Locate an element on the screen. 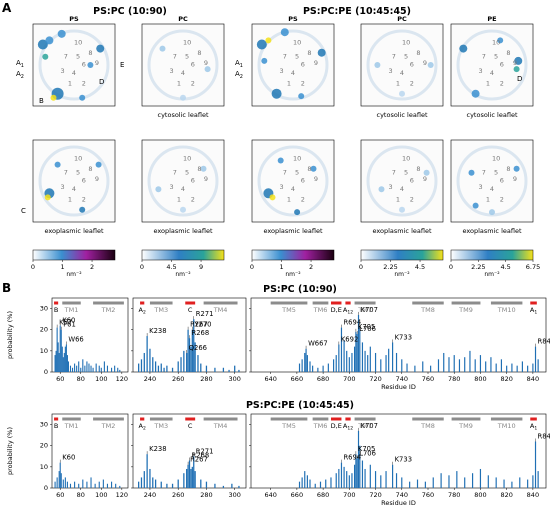  residue-label: K60 is located at coordinates (68, 320).